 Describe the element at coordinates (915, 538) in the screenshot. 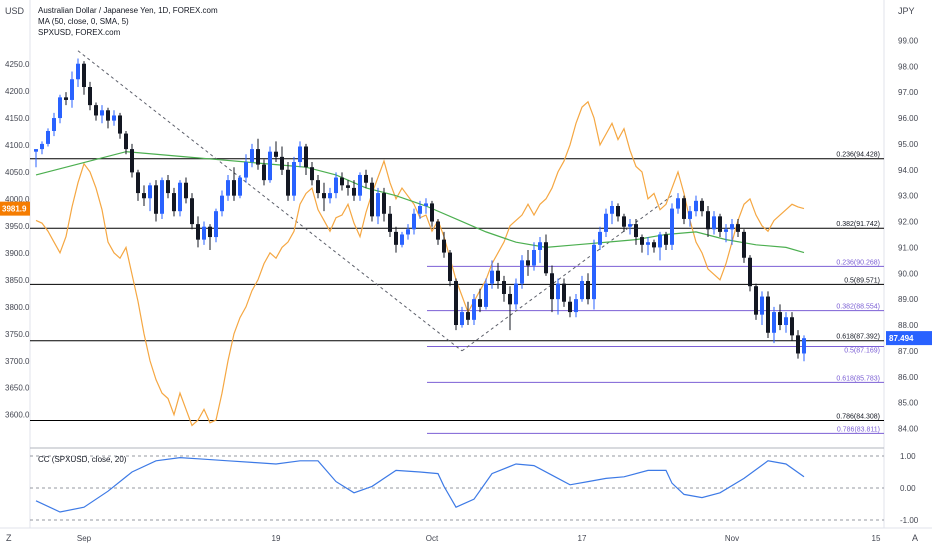

I see `auto-scale-button: A` at that location.